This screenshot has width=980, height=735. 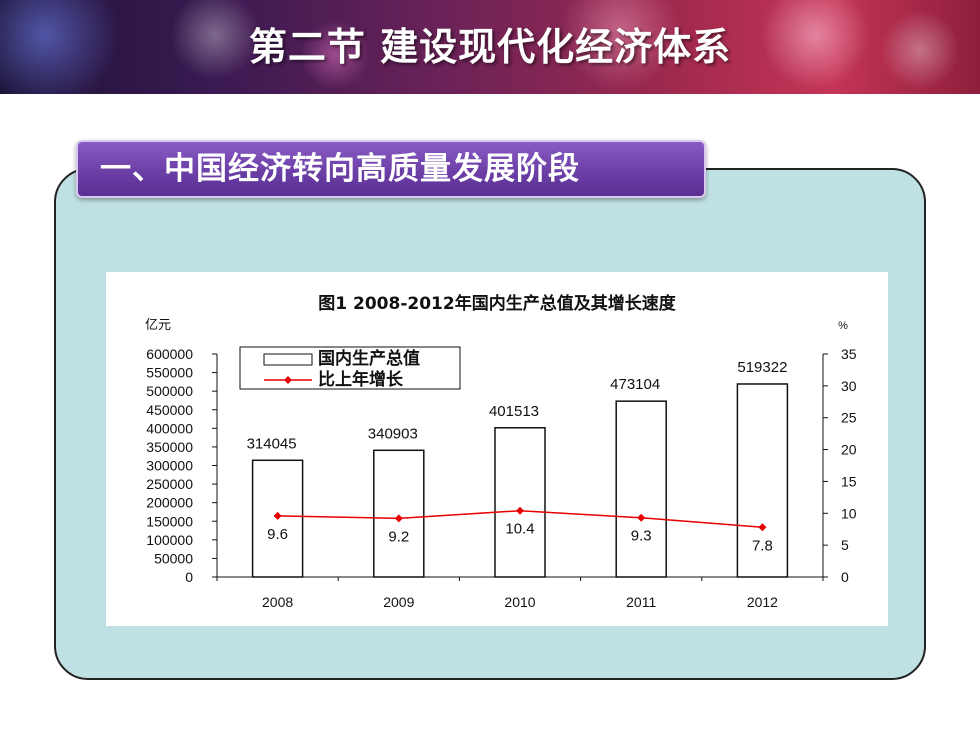 What do you see at coordinates (277, 534) in the screenshot?
I see `growth-value-label: 9.6` at bounding box center [277, 534].